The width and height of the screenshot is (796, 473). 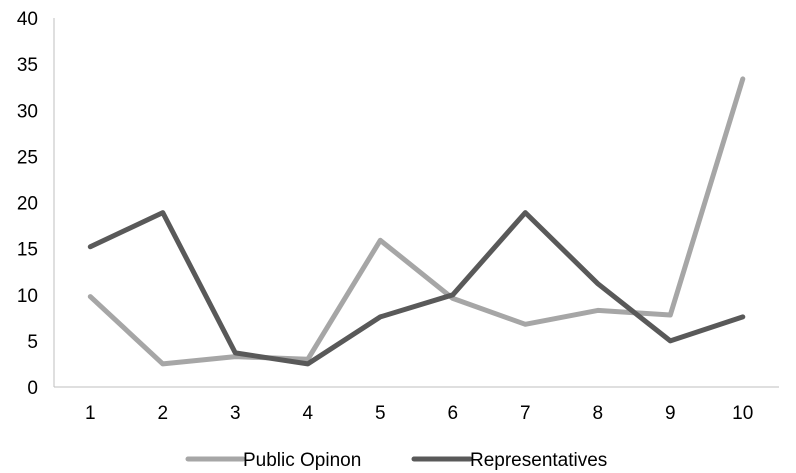 I want to click on y-tick-label: 30, so click(x=27, y=111).